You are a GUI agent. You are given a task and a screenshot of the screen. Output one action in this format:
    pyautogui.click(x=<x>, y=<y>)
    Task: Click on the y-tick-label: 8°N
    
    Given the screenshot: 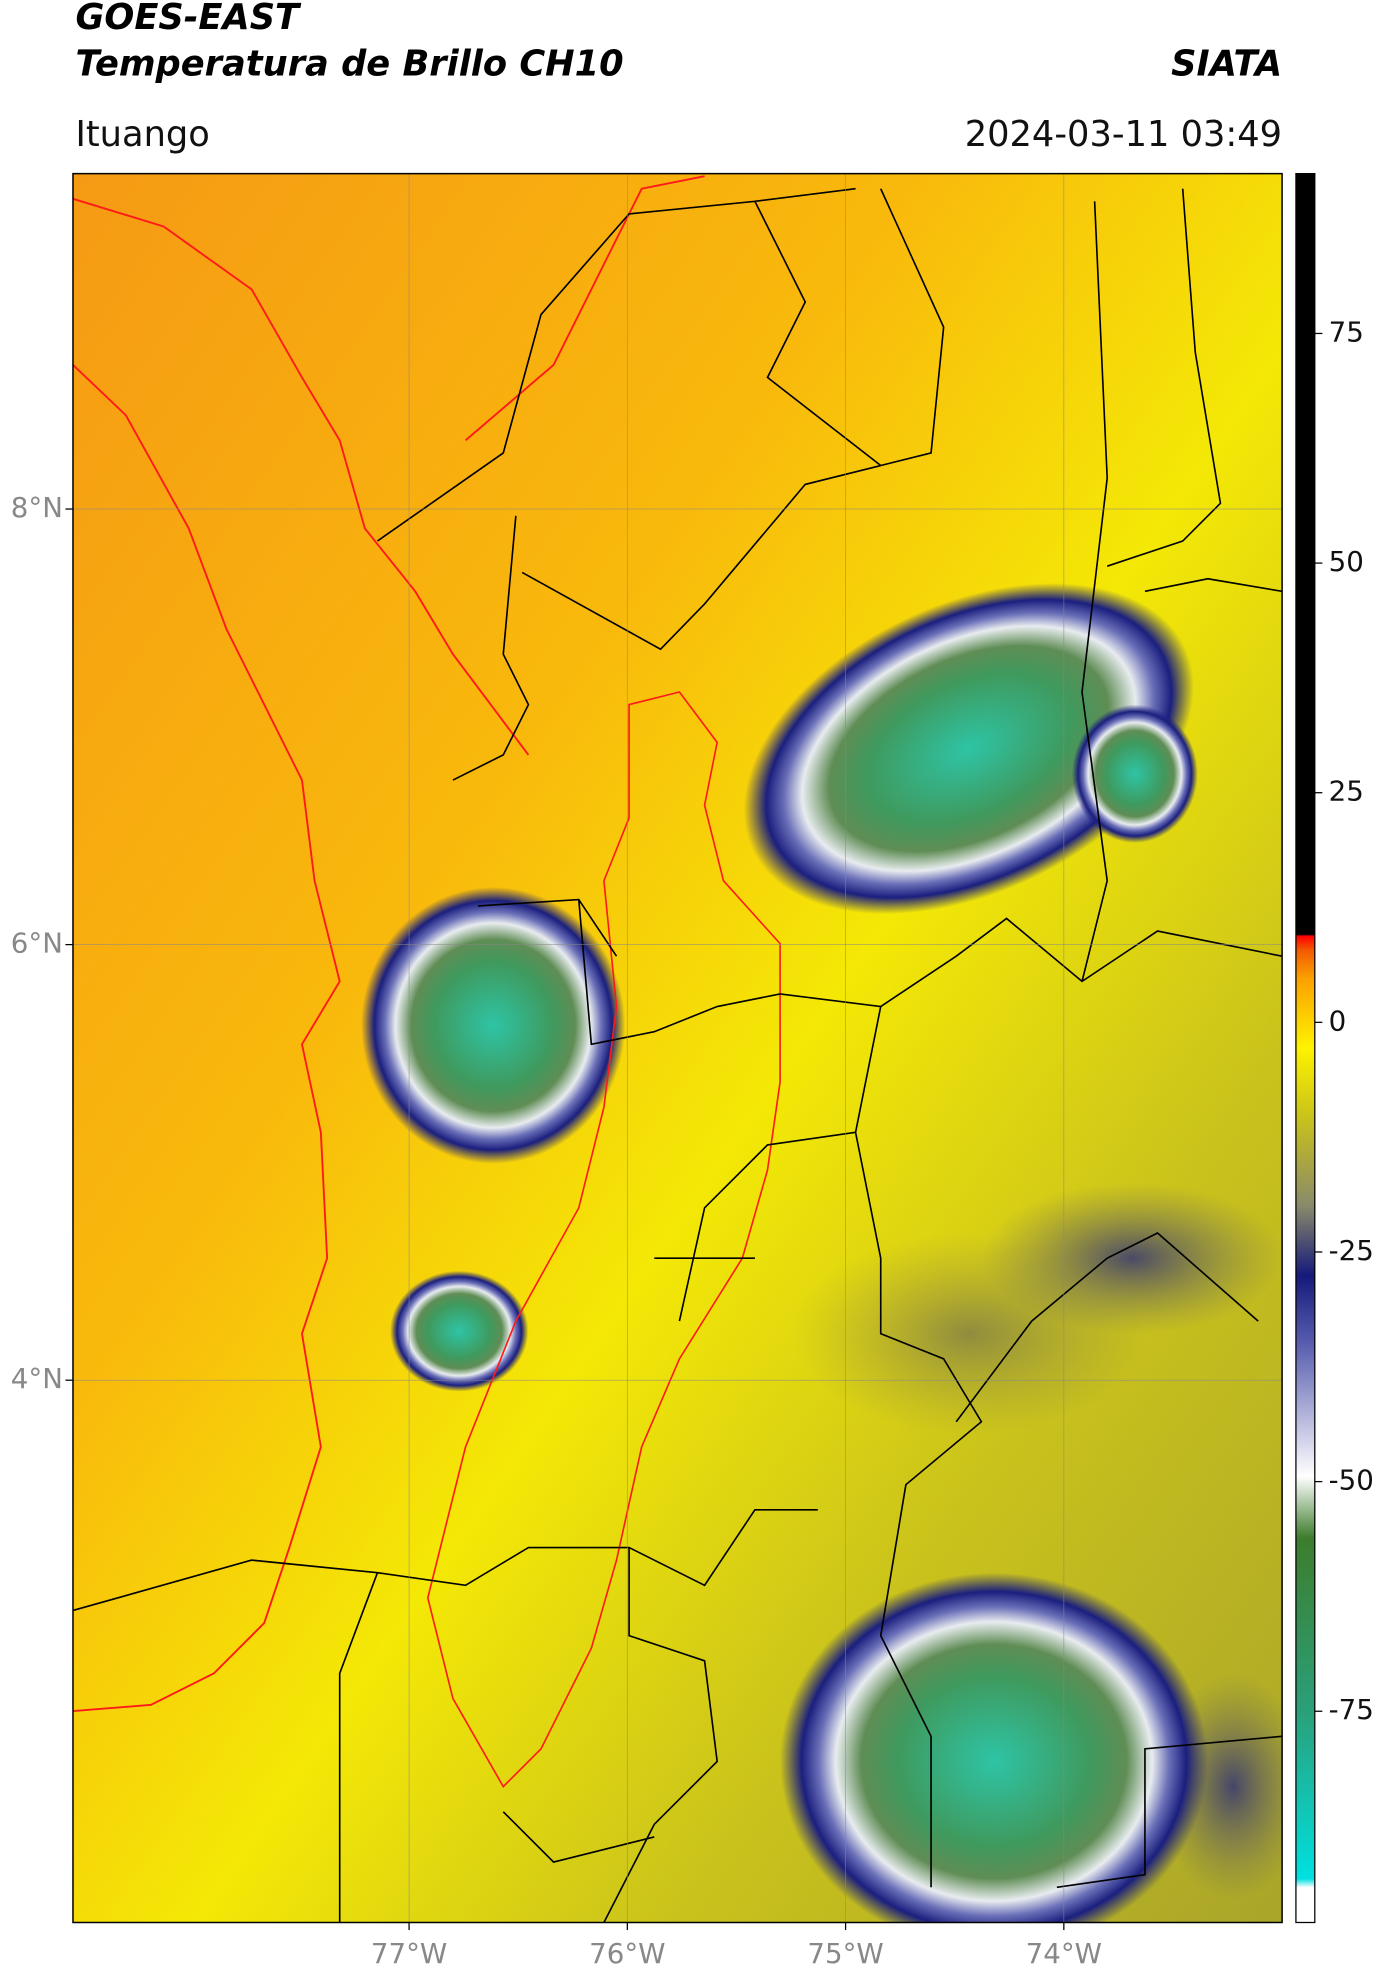 What is the action you would take?
    pyautogui.click(x=37, y=507)
    